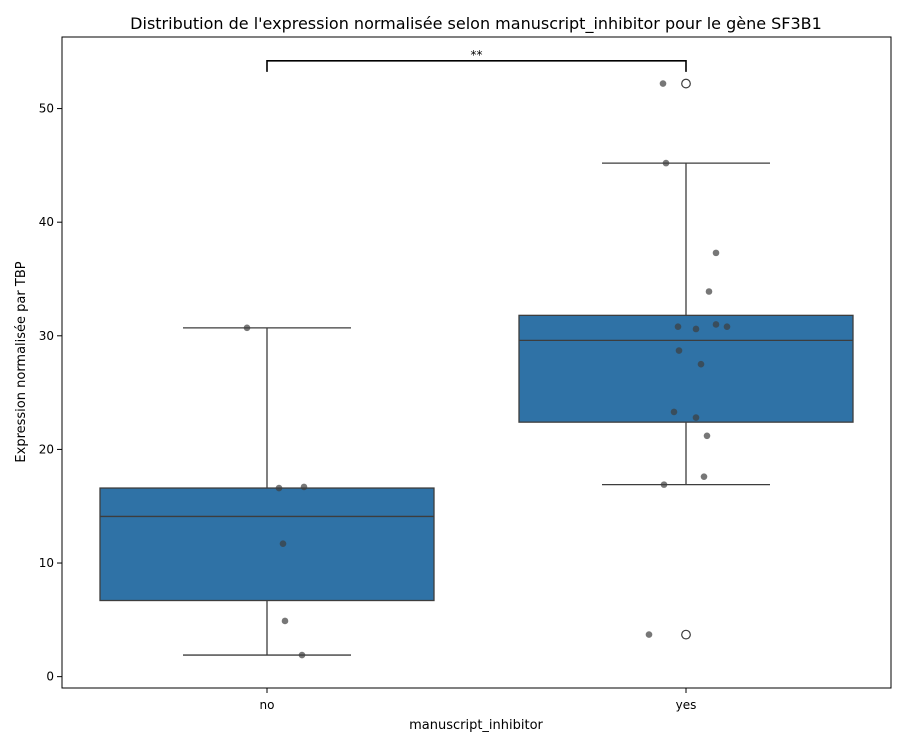 This screenshot has width=906, height=746. Describe the element at coordinates (267, 705) in the screenshot. I see `x-tick-label: no` at that location.